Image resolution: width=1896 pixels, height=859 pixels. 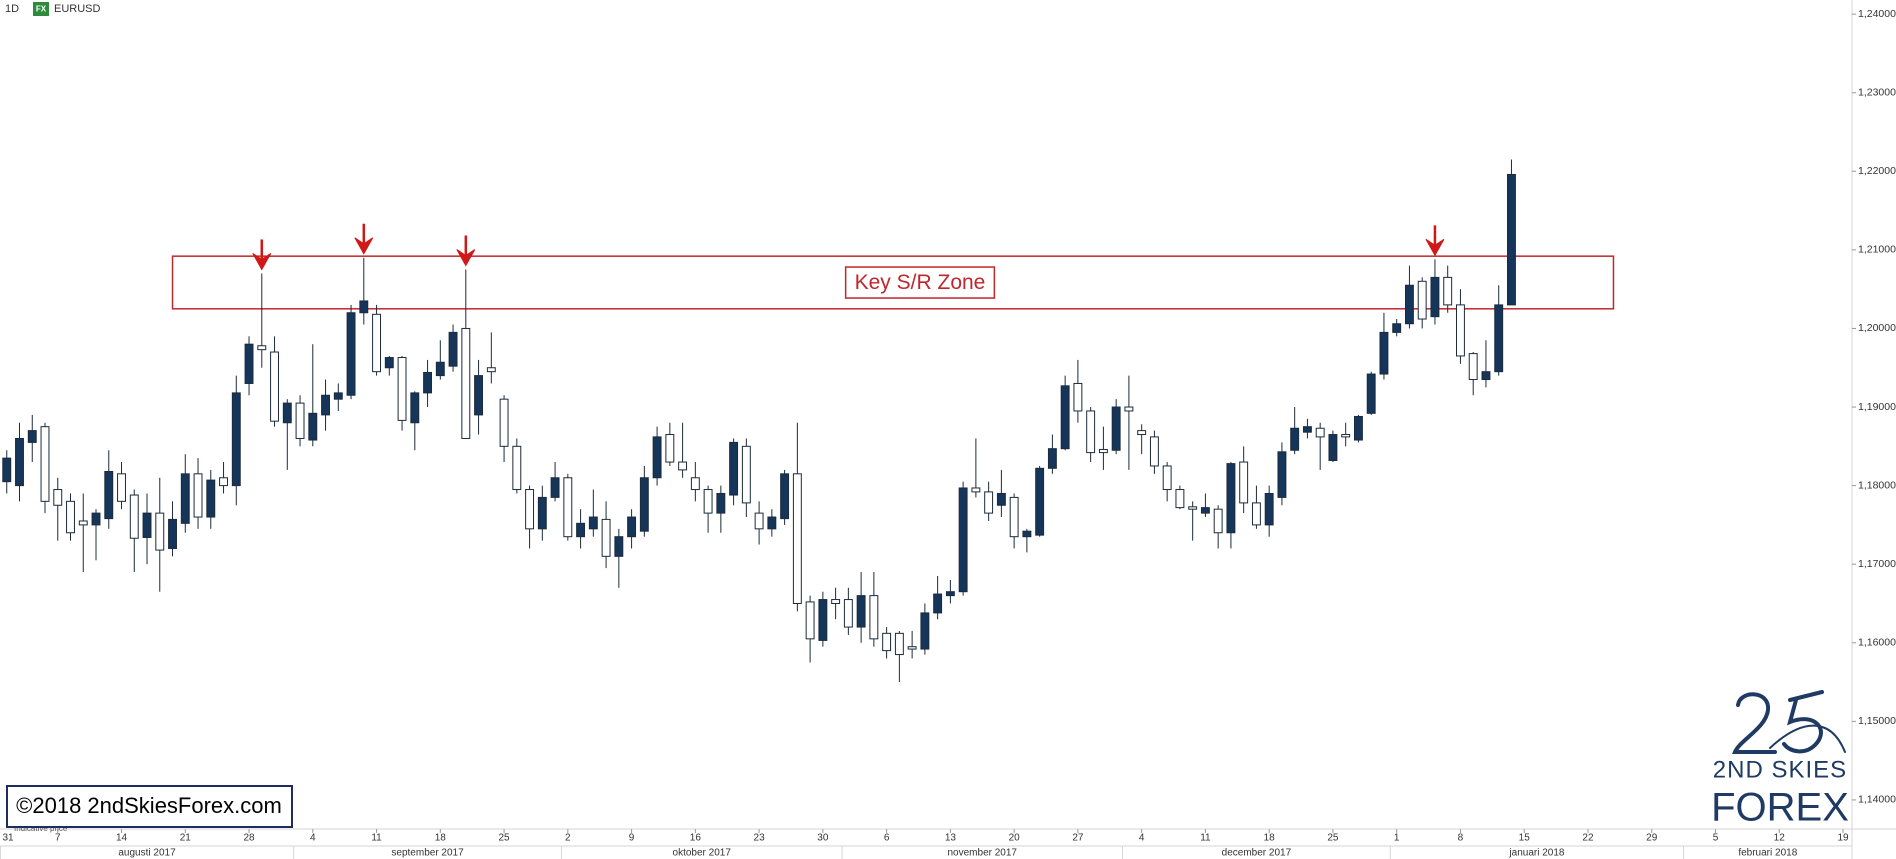 What do you see at coordinates (1716, 838) in the screenshot?
I see `x-tick-label: 5` at bounding box center [1716, 838].